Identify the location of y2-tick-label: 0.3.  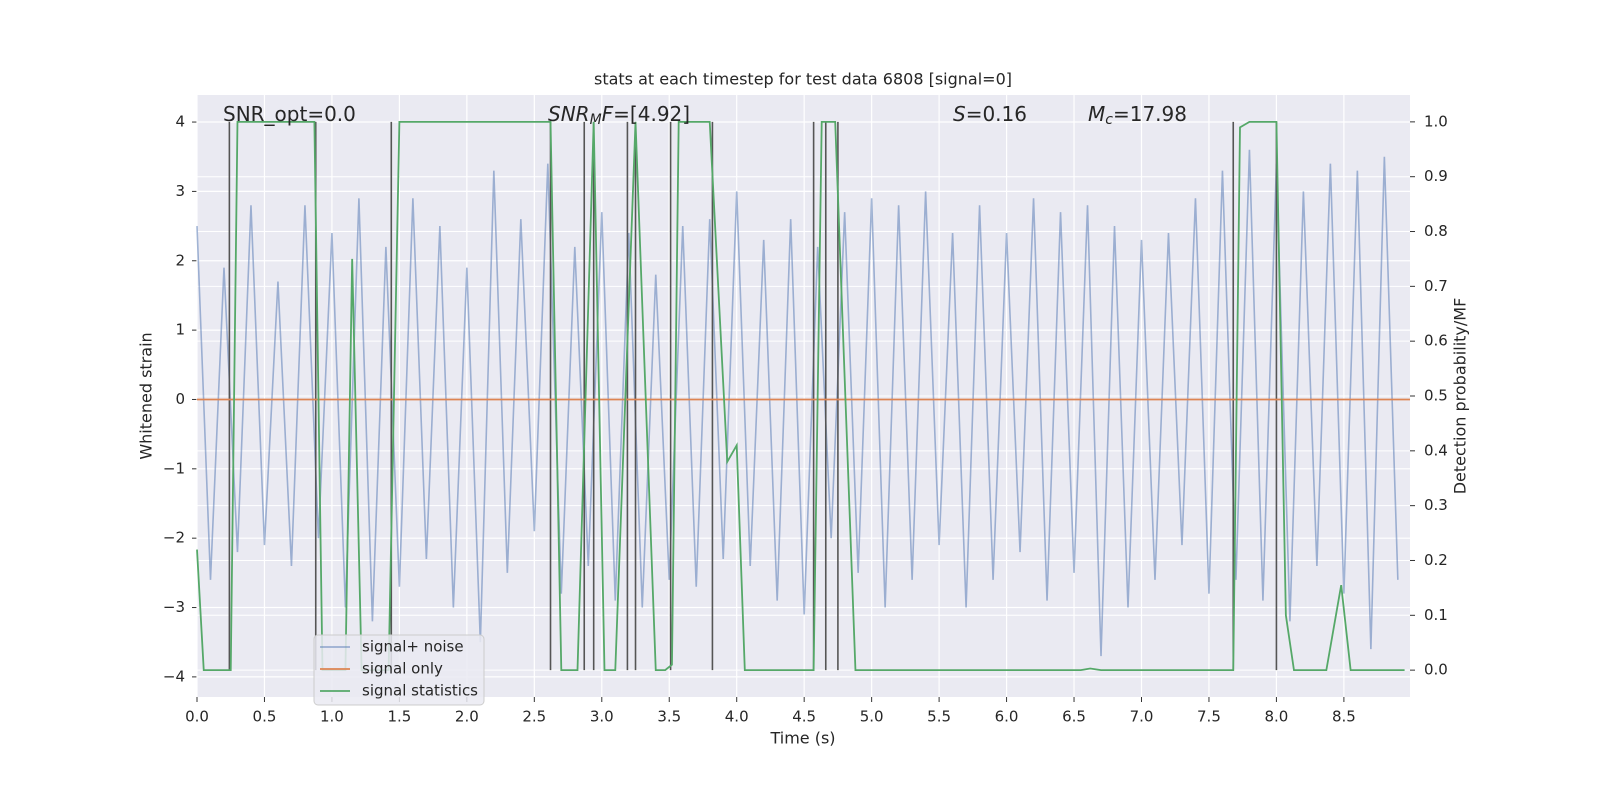
(1436, 505).